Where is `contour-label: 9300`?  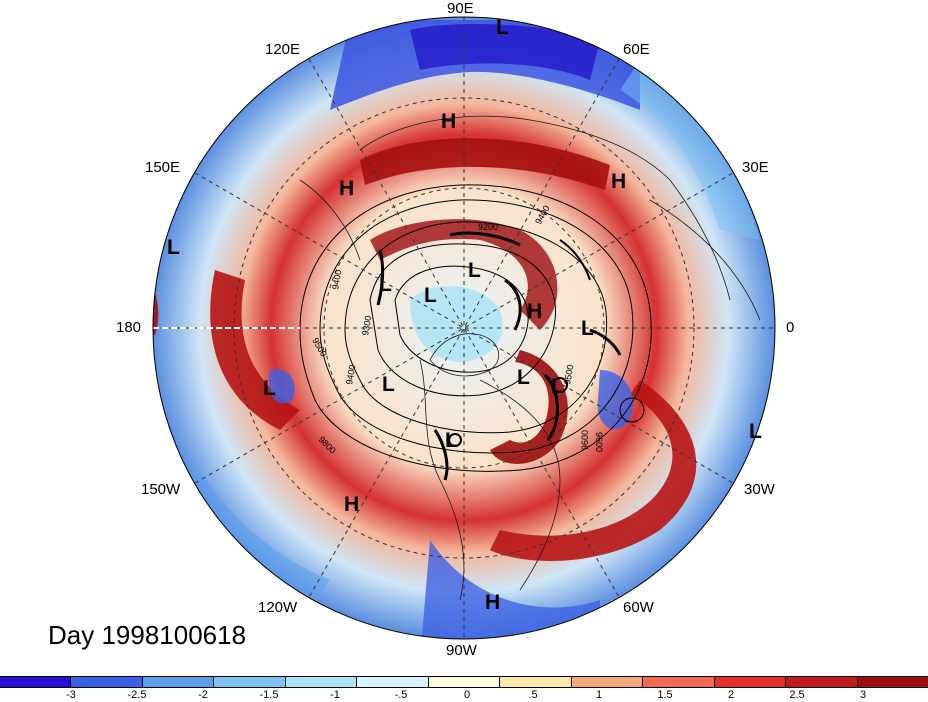
contour-label: 9300 is located at coordinates (366, 325).